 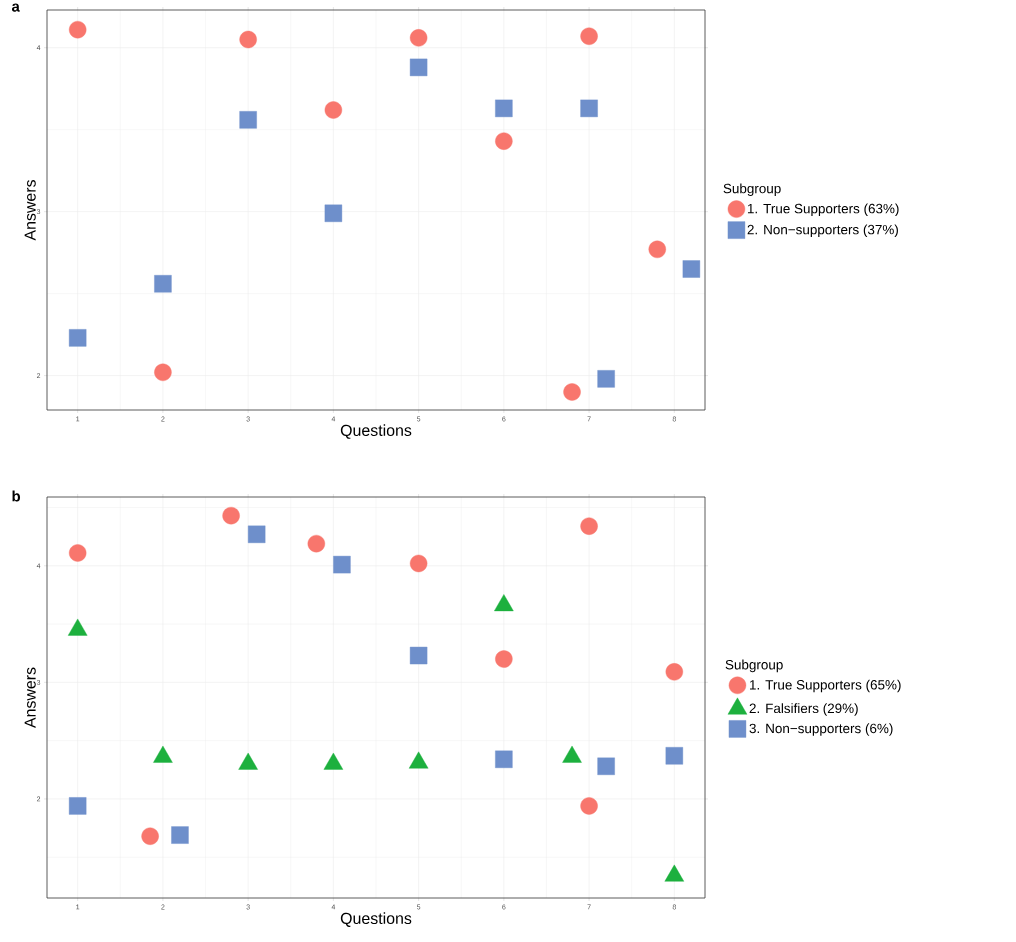 I want to click on legend-label: 2. Falsifiers (29%), so click(x=803, y=709).